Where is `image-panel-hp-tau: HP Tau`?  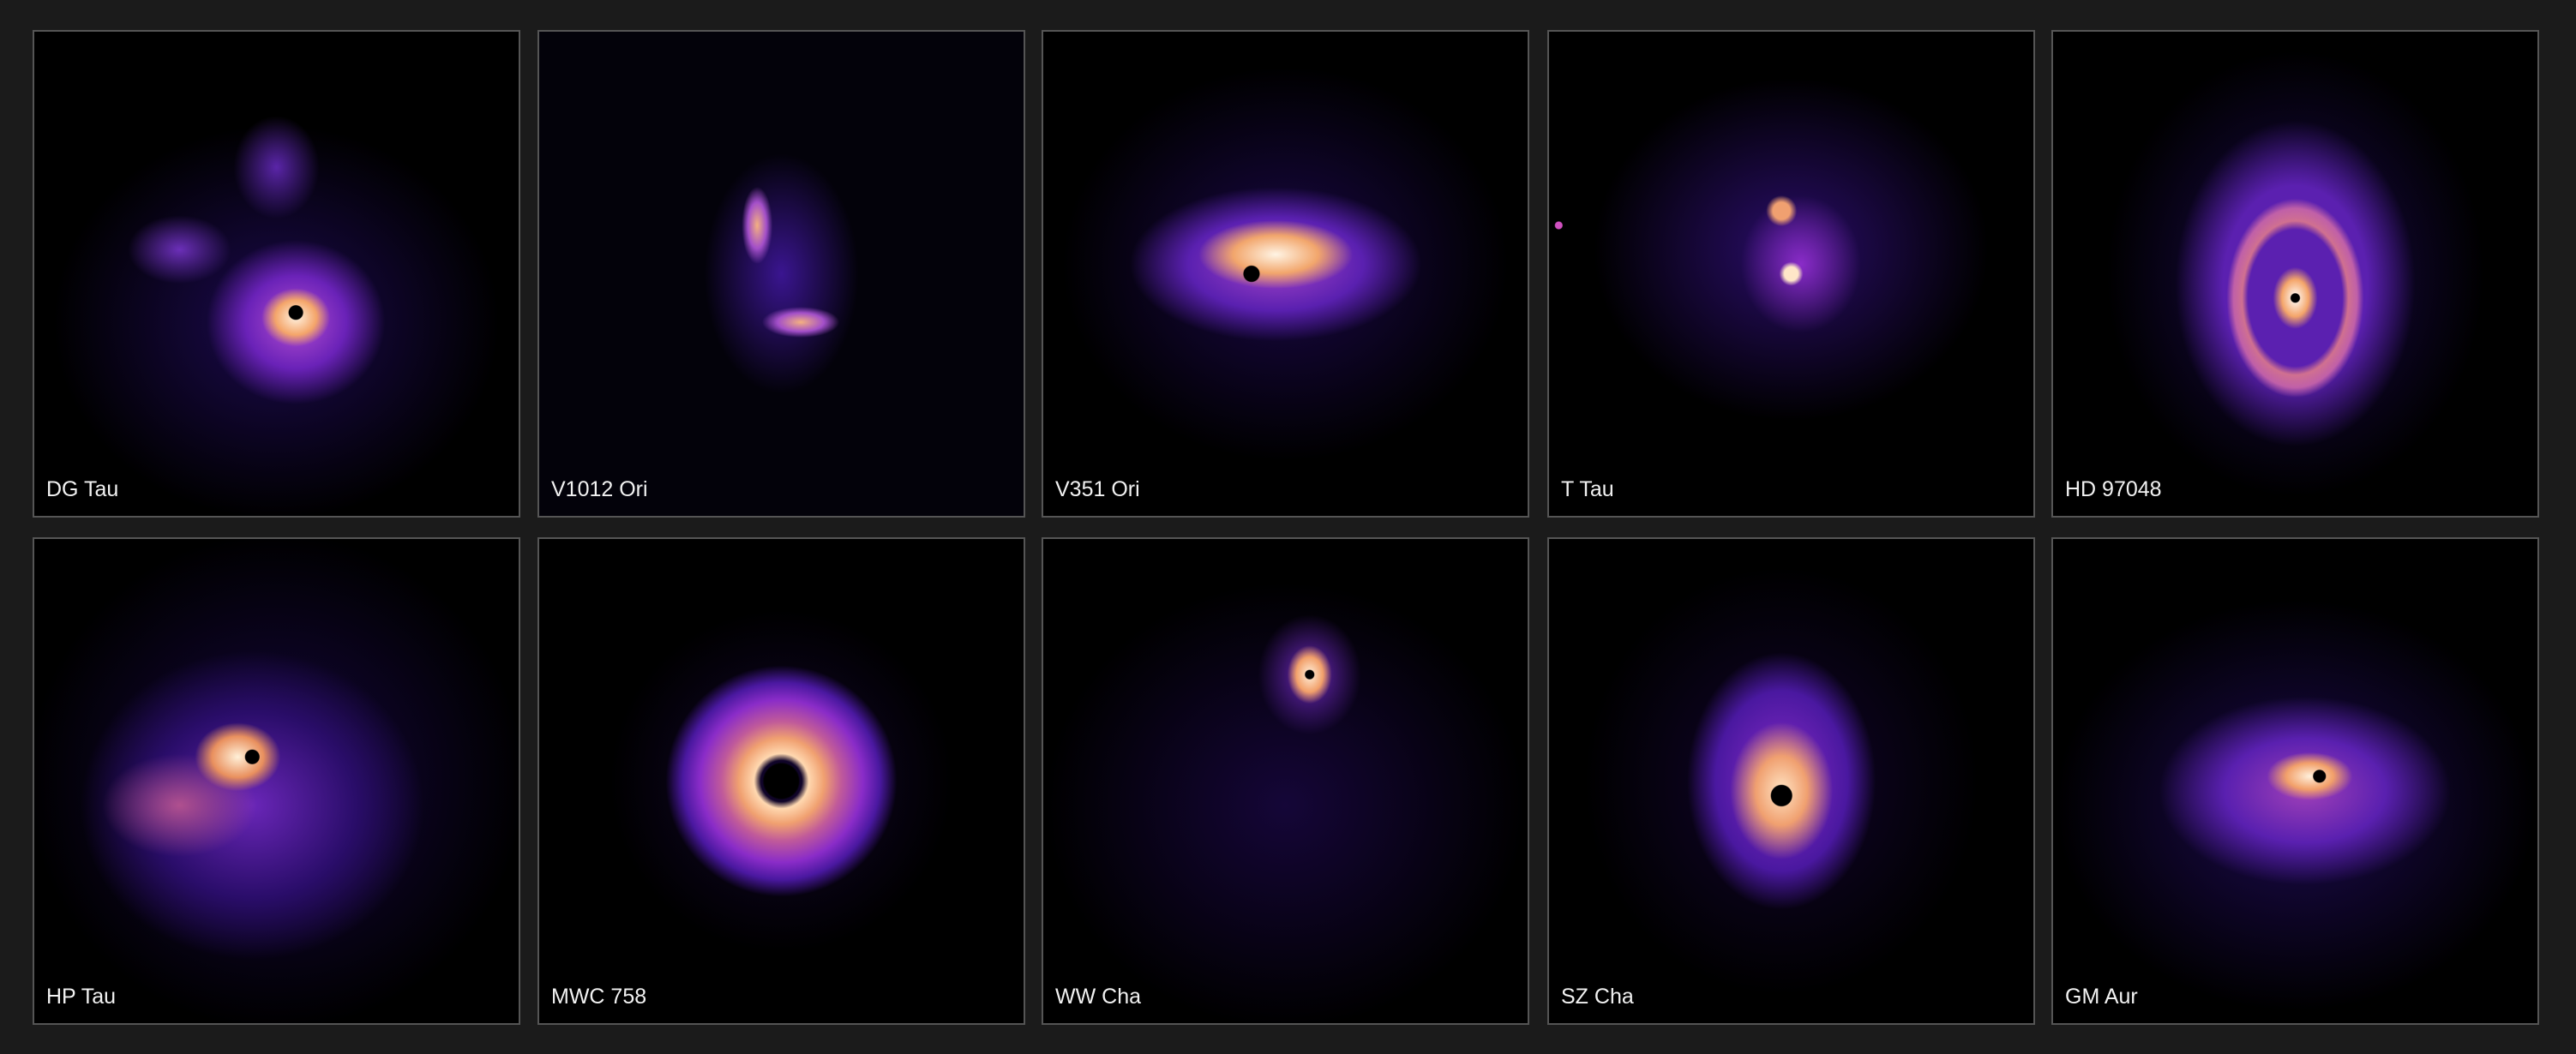
image-panel-hp-tau: HP Tau is located at coordinates (276, 781).